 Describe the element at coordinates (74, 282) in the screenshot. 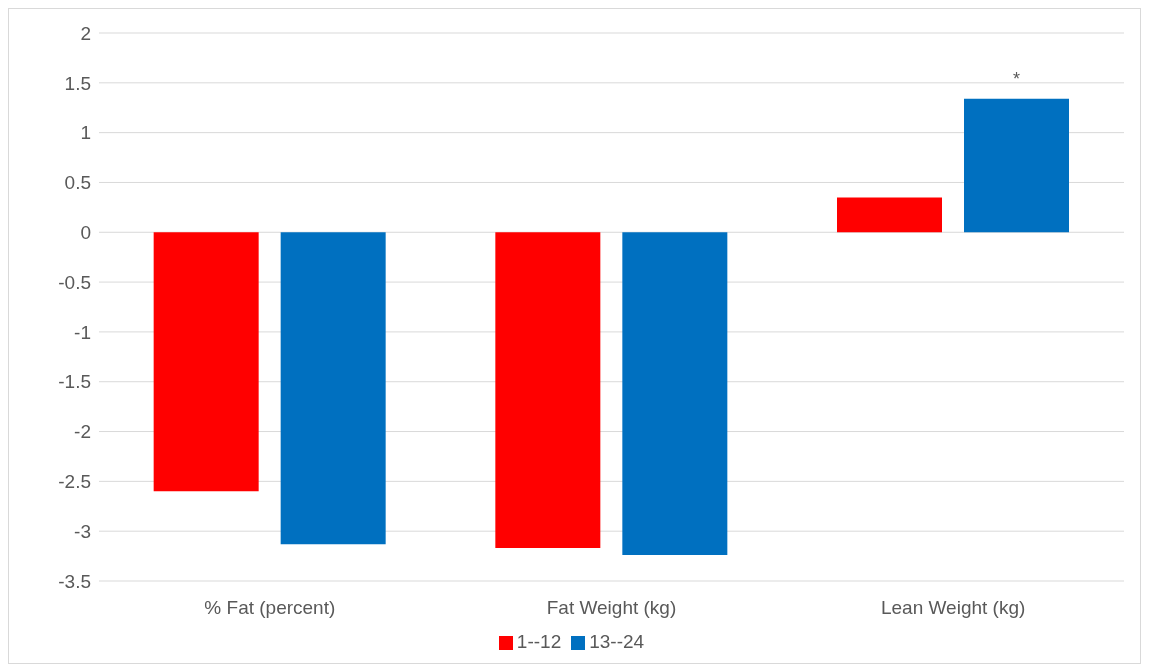

I see `y-tick-label: -0.5` at that location.